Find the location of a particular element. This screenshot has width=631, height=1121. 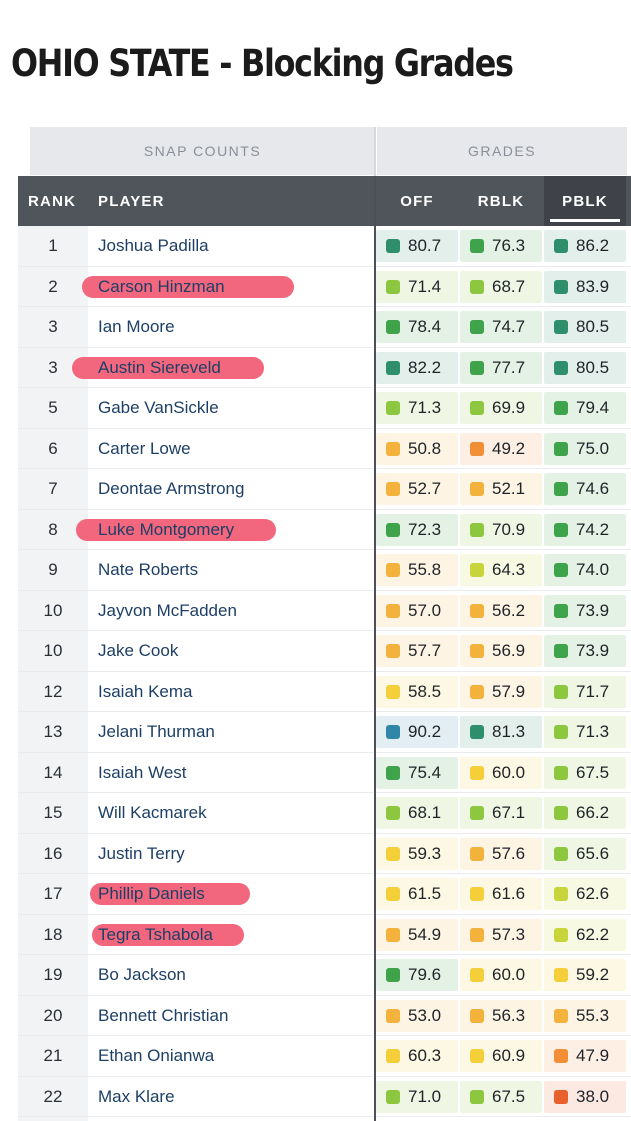

pblk-grade-cell: 83.9 is located at coordinates (585, 286).